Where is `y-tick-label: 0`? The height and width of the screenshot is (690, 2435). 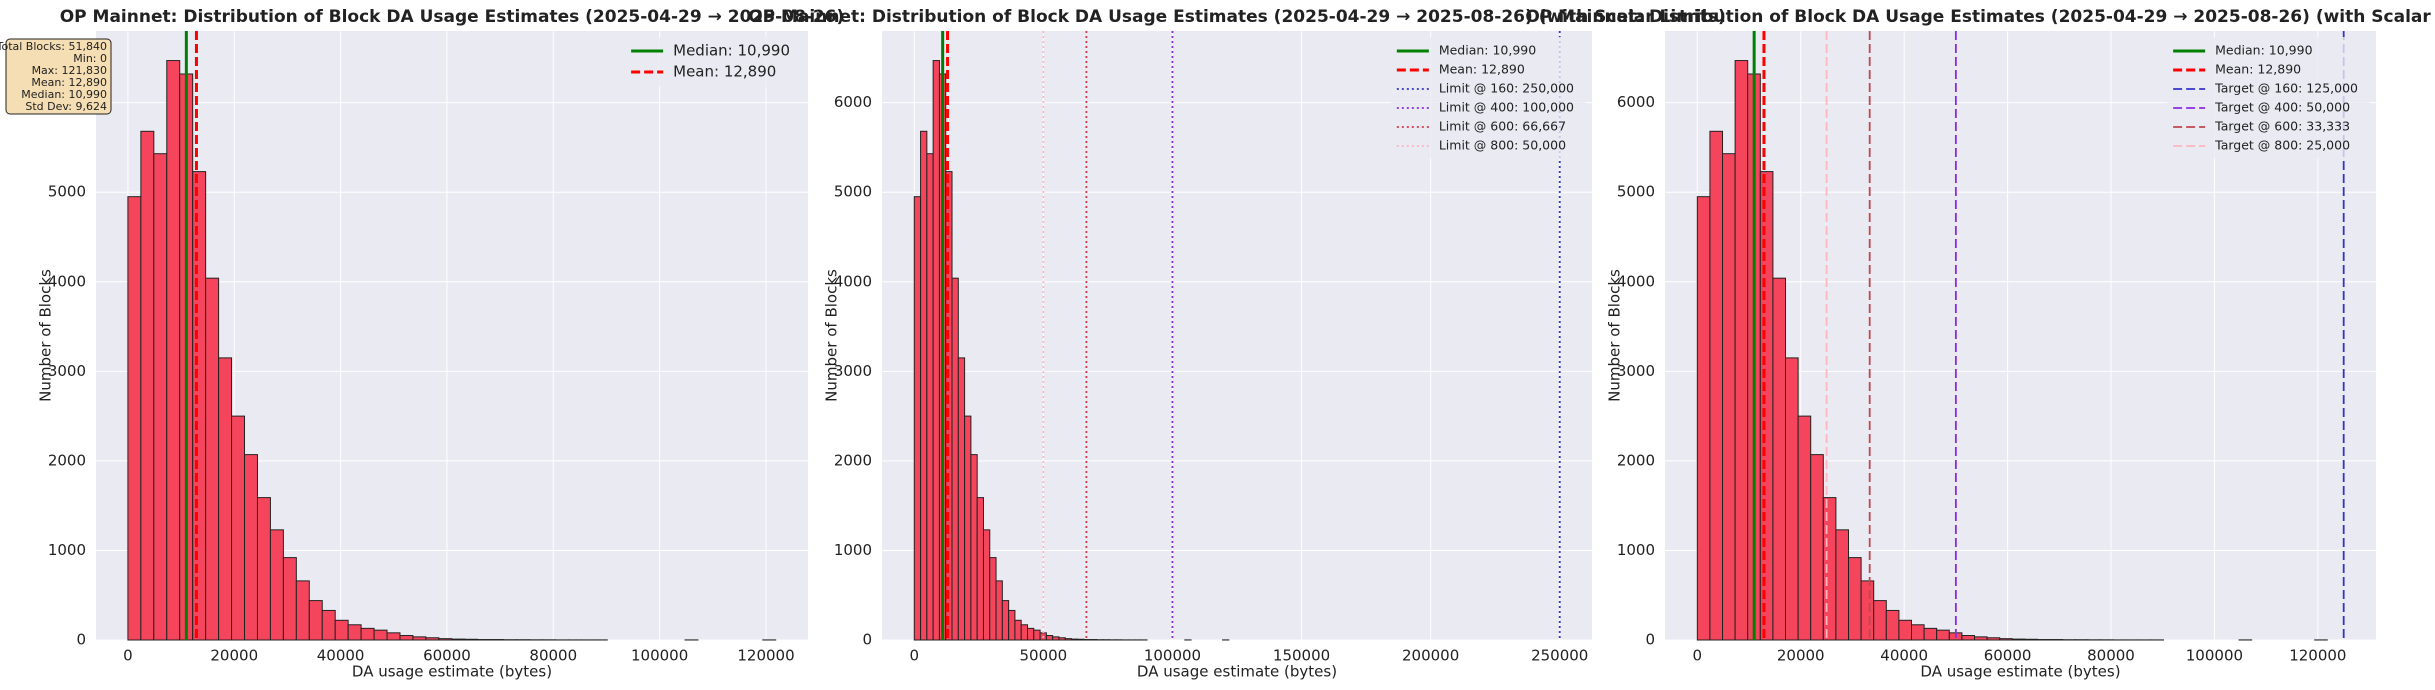 y-tick-label: 0 is located at coordinates (867, 640).